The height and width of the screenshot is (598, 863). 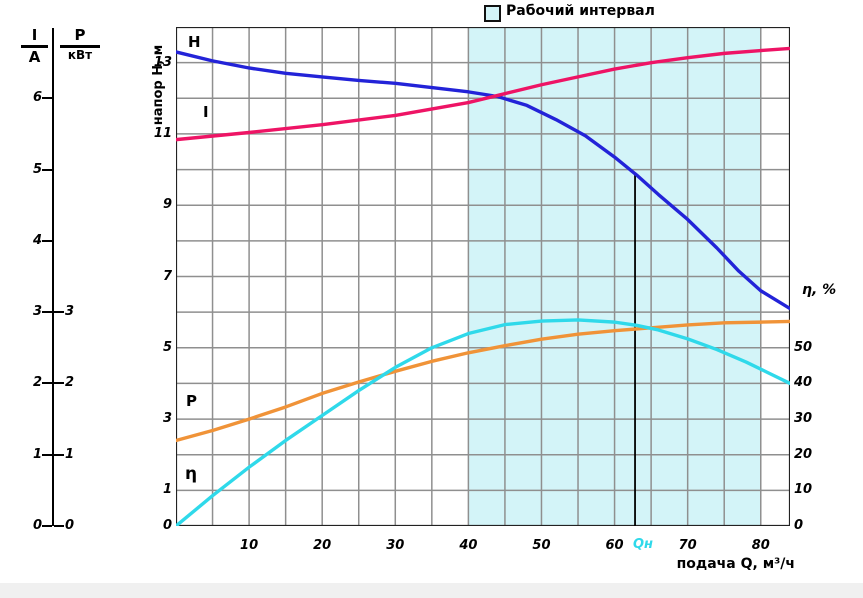 I want to click on power-symbol: P, so click(x=80, y=37).